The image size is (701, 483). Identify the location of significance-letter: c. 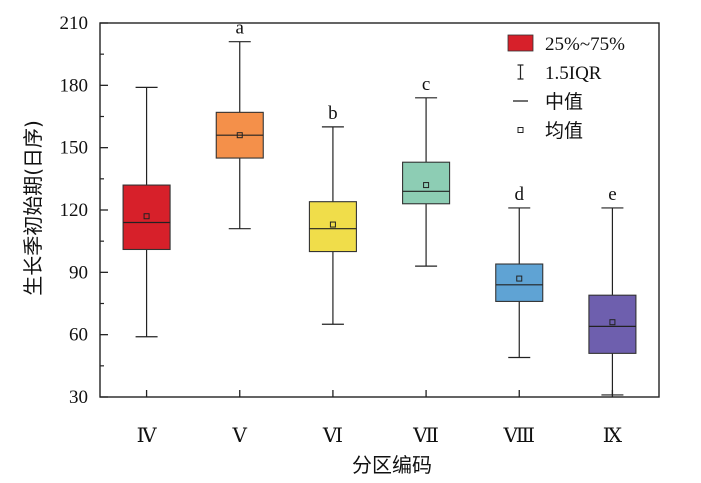
(426, 84).